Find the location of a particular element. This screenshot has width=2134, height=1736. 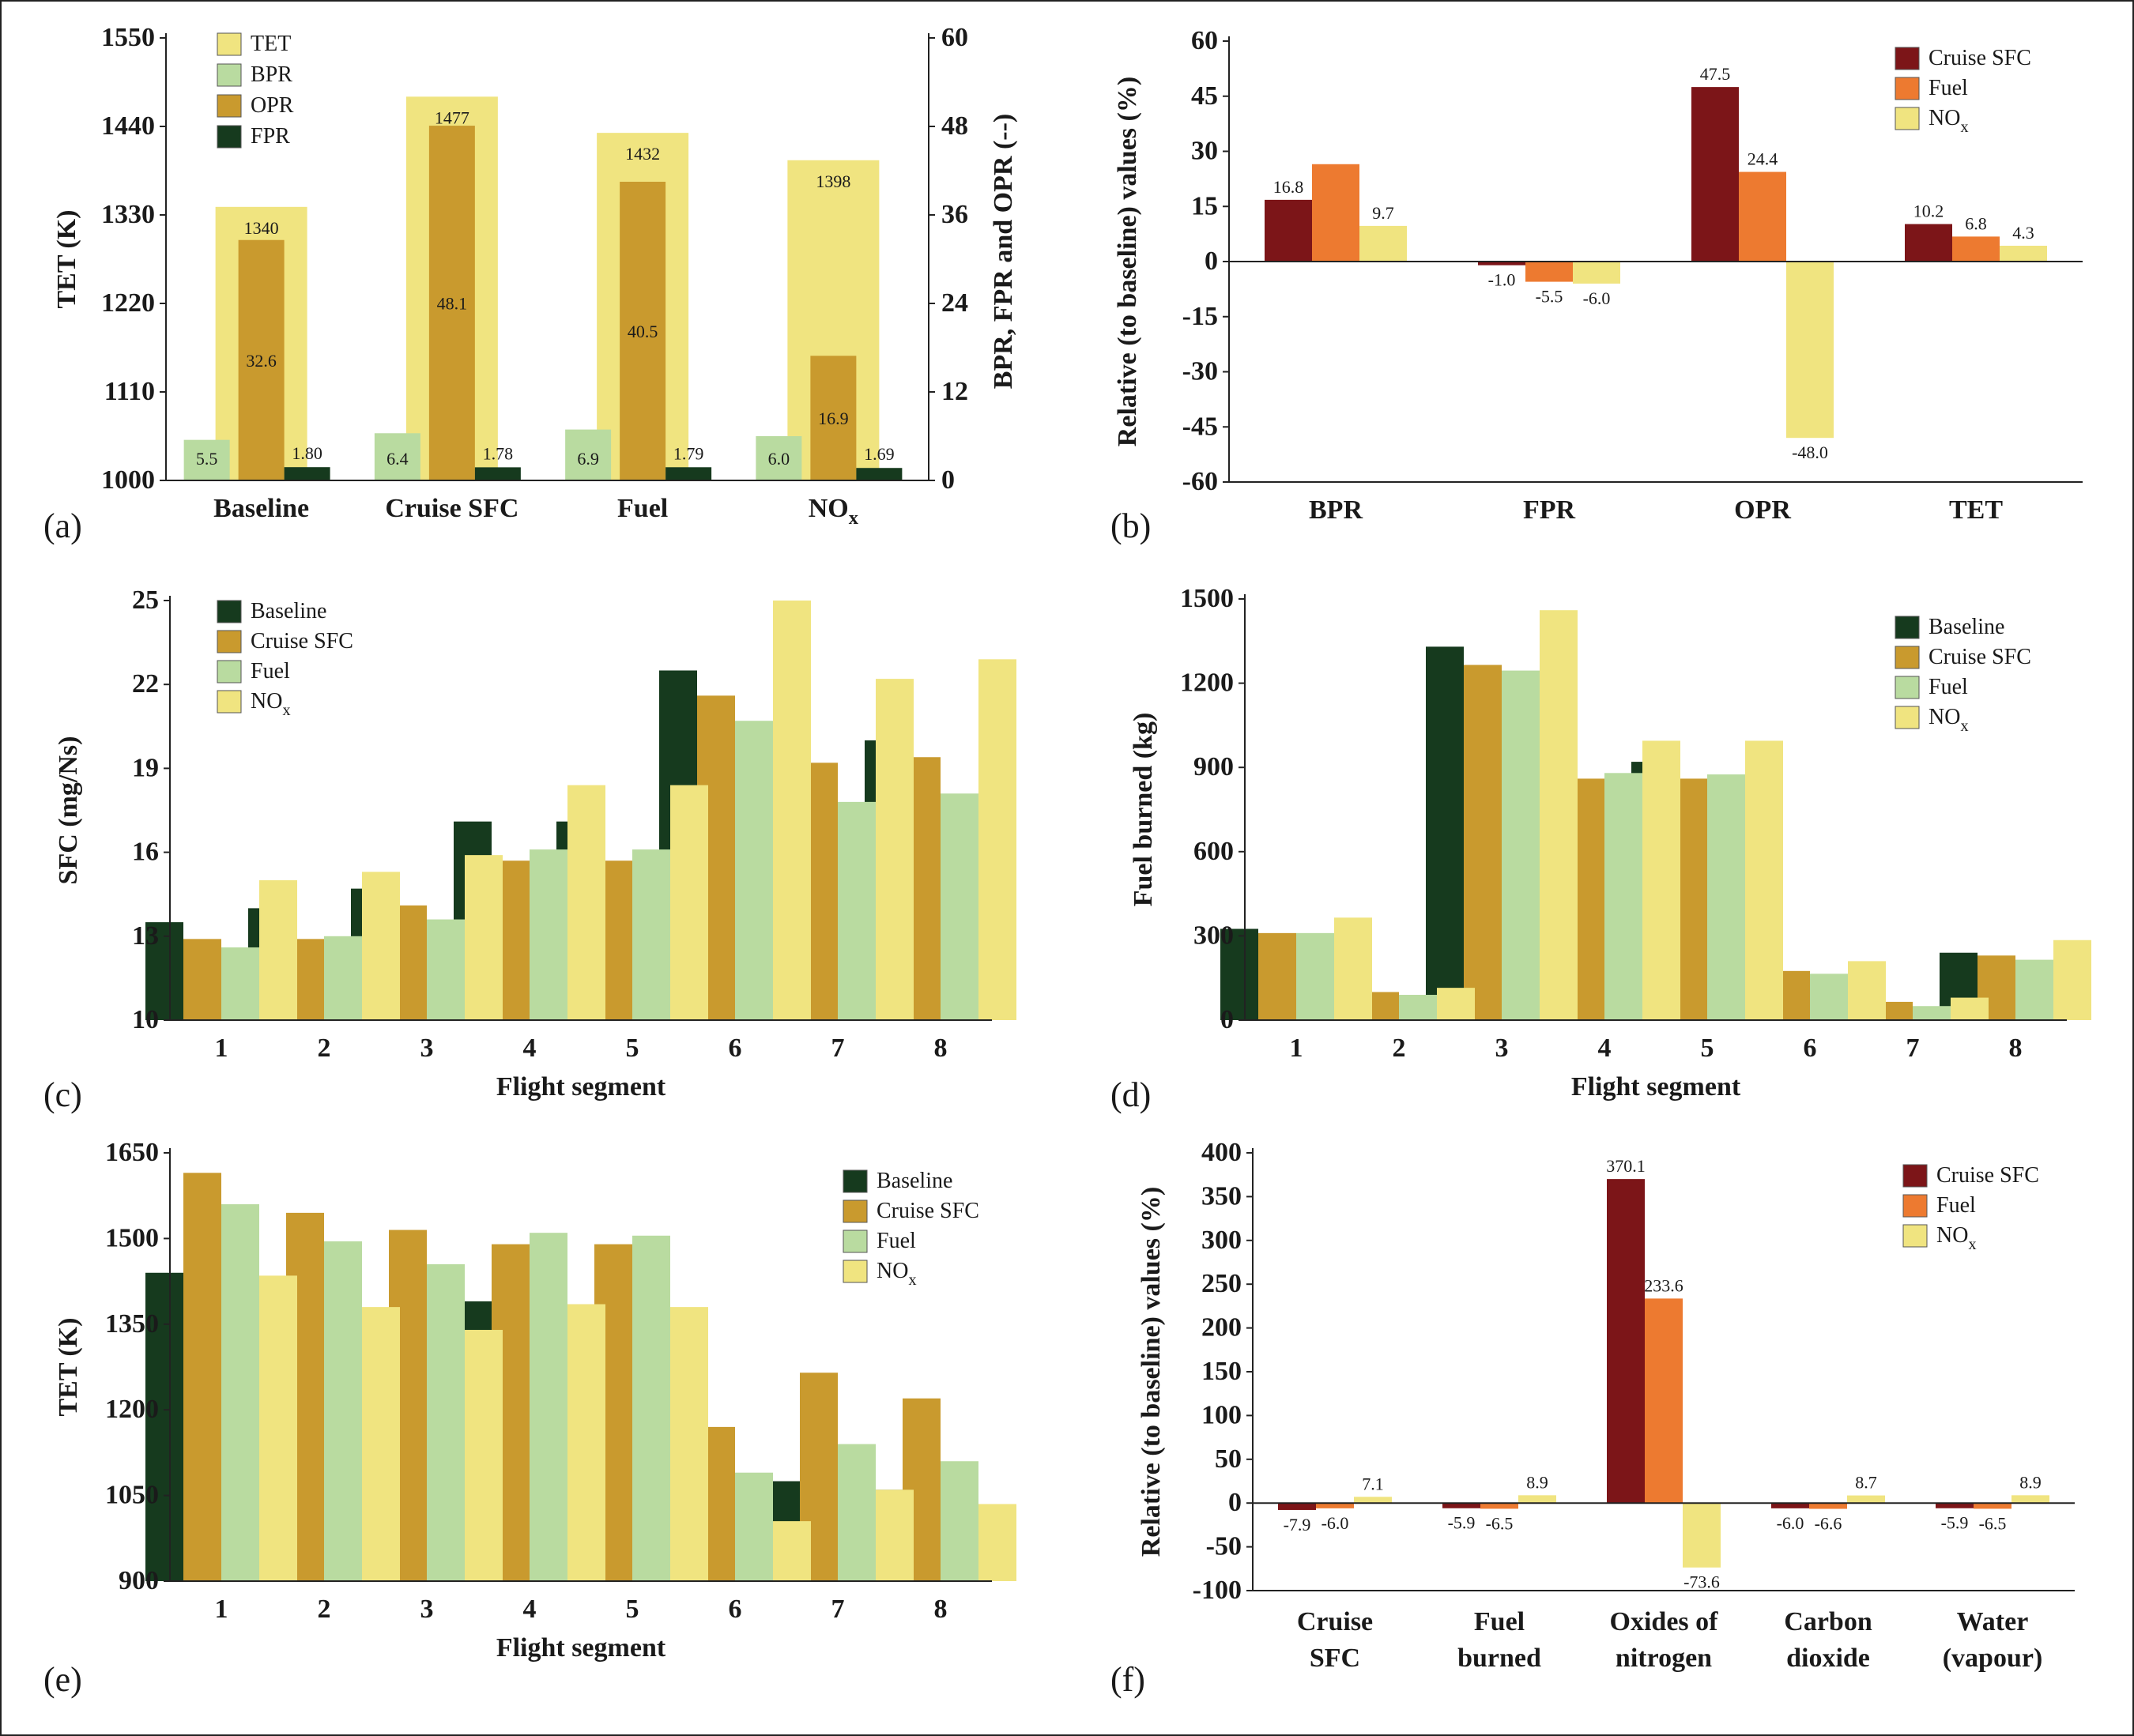

data-label-opr: 16.9 is located at coordinates (834, 418).